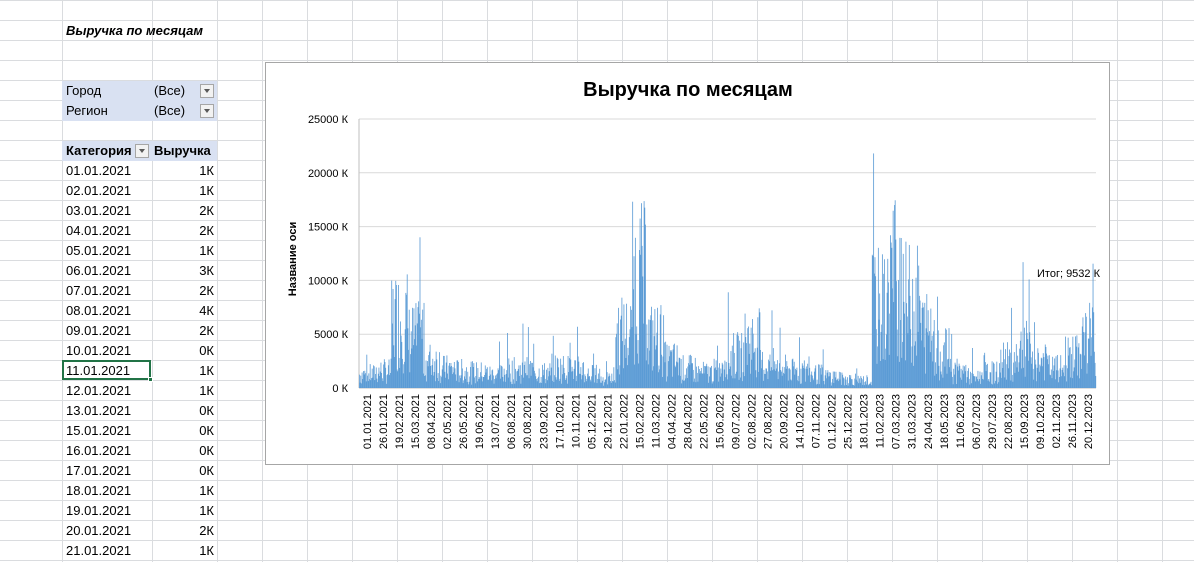  Describe the element at coordinates (170, 90) in the screenshot. I see `filter-value-city: (Все)` at that location.